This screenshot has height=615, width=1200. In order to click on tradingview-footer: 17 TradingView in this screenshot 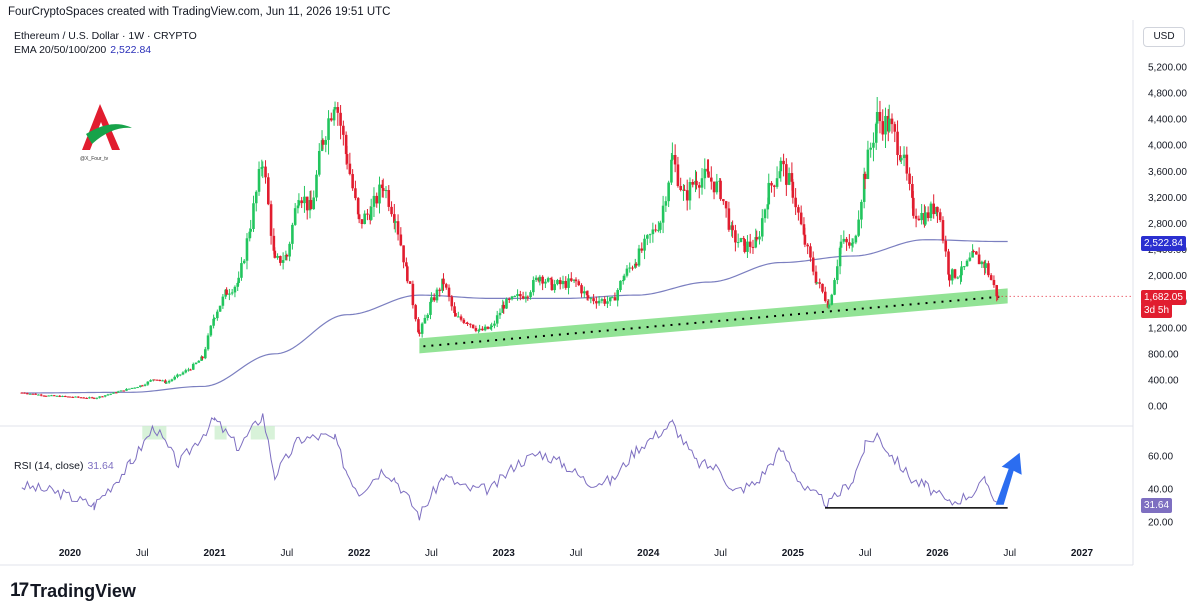, I will do `click(73, 591)`.